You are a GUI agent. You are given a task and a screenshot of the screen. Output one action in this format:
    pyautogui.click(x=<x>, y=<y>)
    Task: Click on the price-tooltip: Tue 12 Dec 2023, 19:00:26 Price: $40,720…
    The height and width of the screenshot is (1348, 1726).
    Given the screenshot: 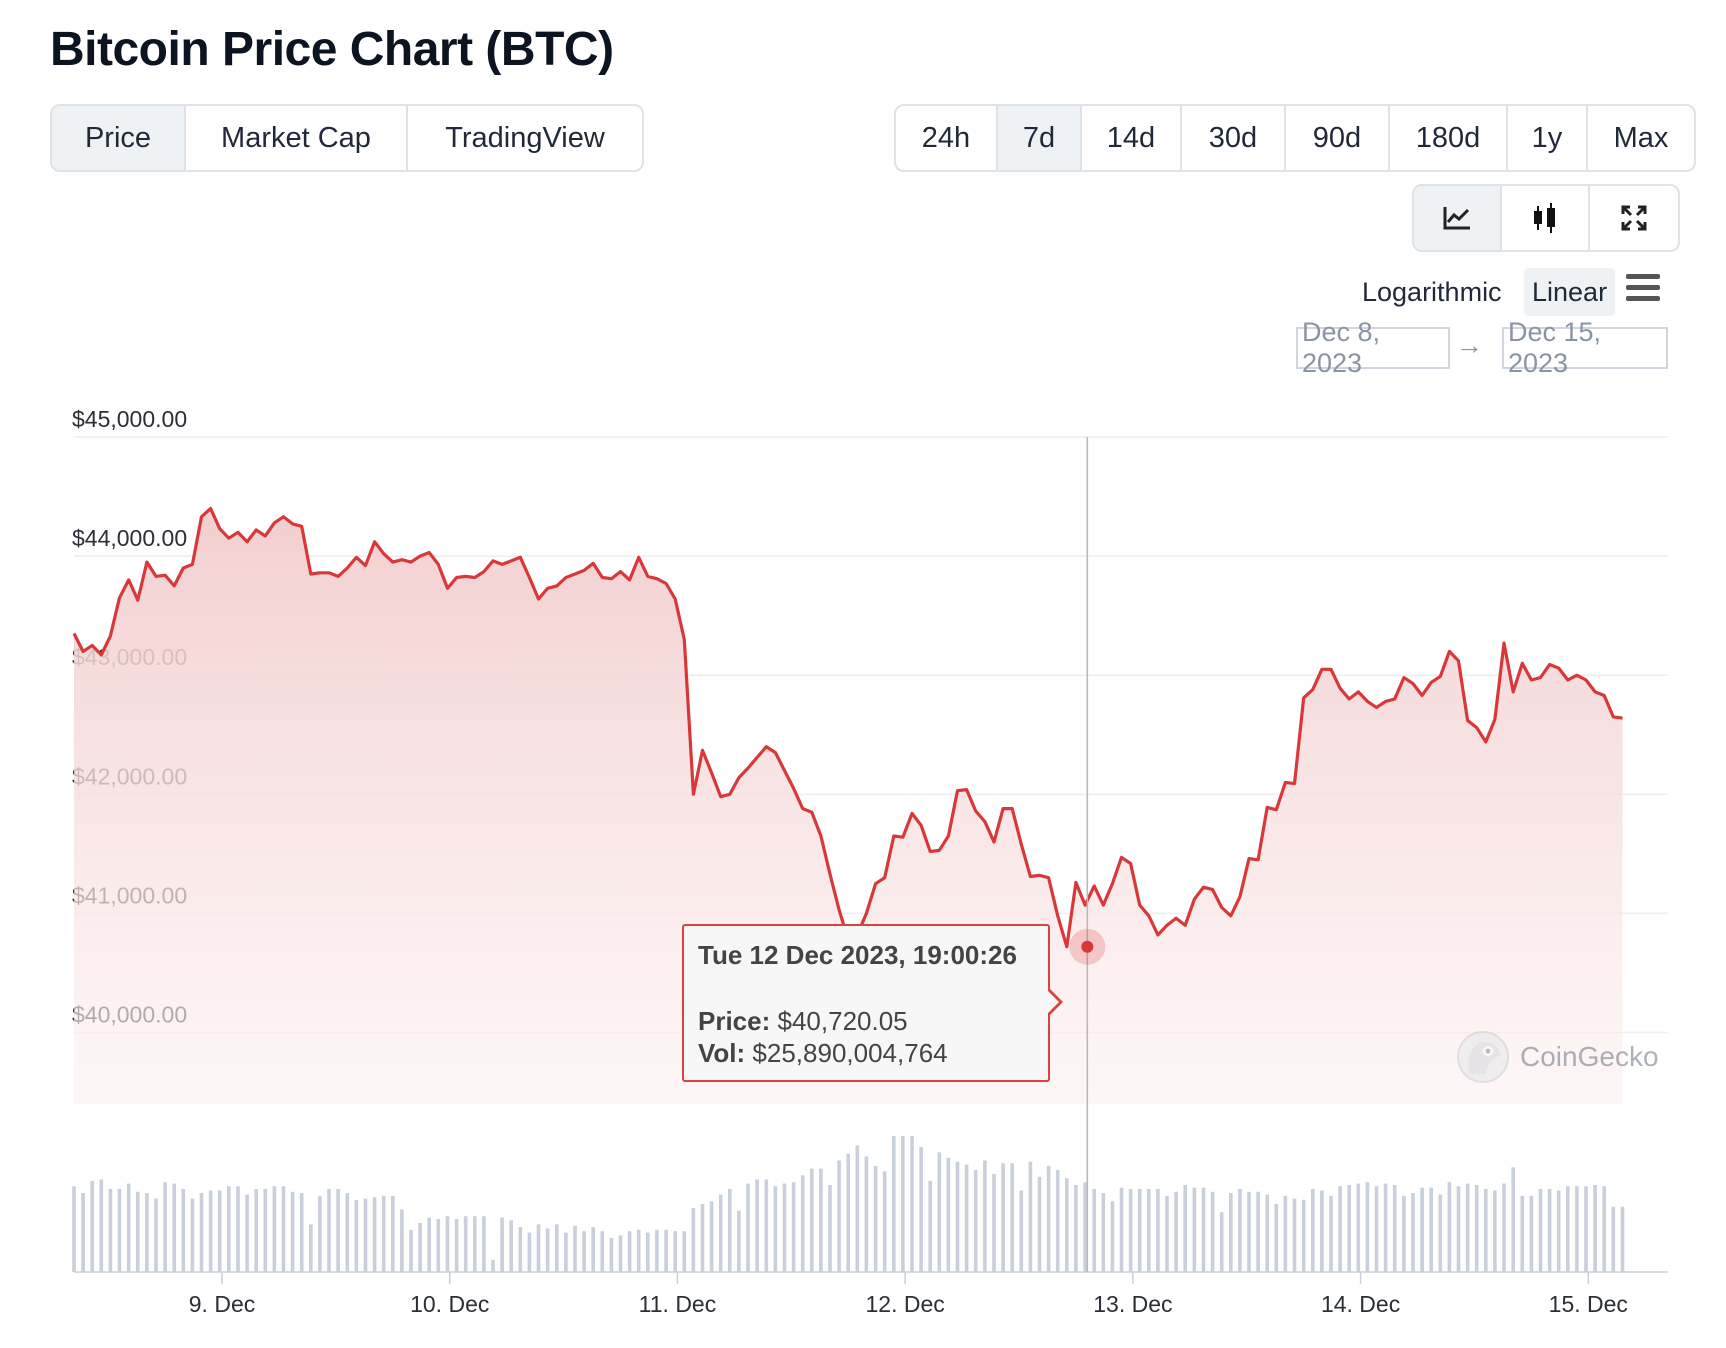 What is the action you would take?
    pyautogui.click(x=866, y=1003)
    